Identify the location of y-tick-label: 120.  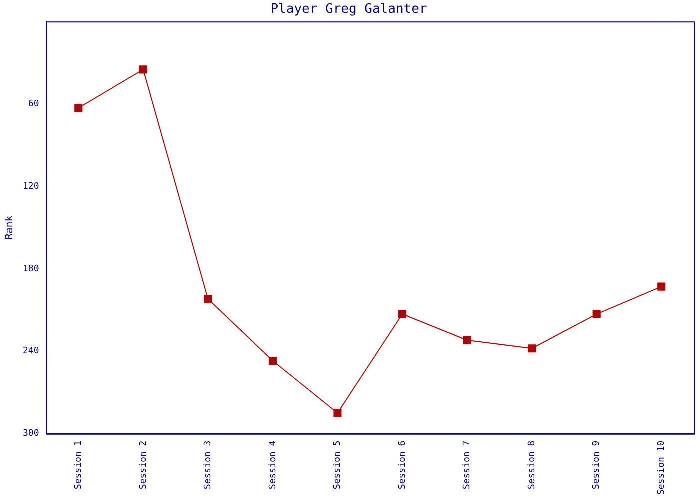
(31, 187).